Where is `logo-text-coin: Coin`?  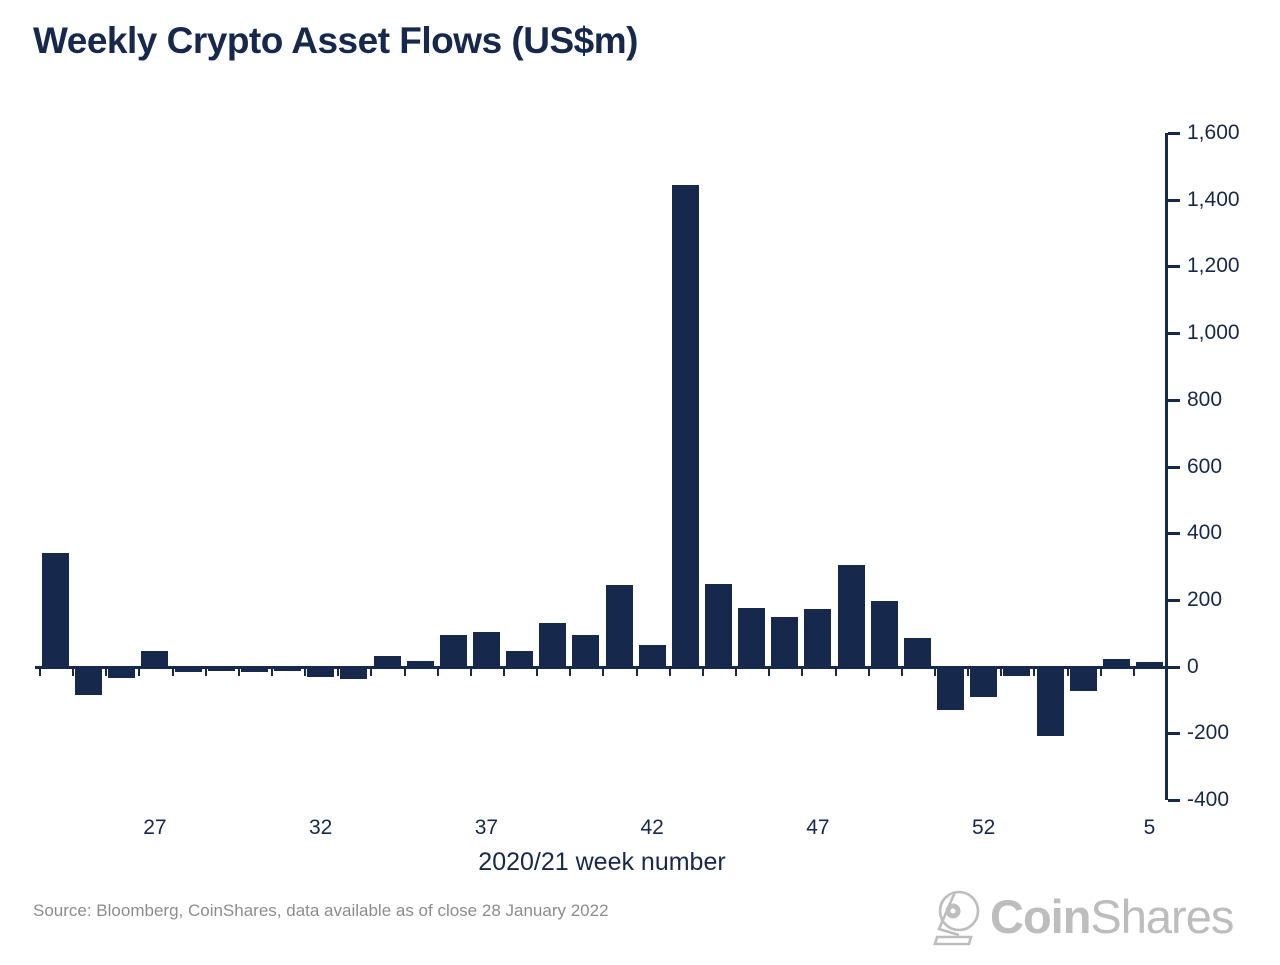
logo-text-coin: Coin is located at coordinates (1040, 916).